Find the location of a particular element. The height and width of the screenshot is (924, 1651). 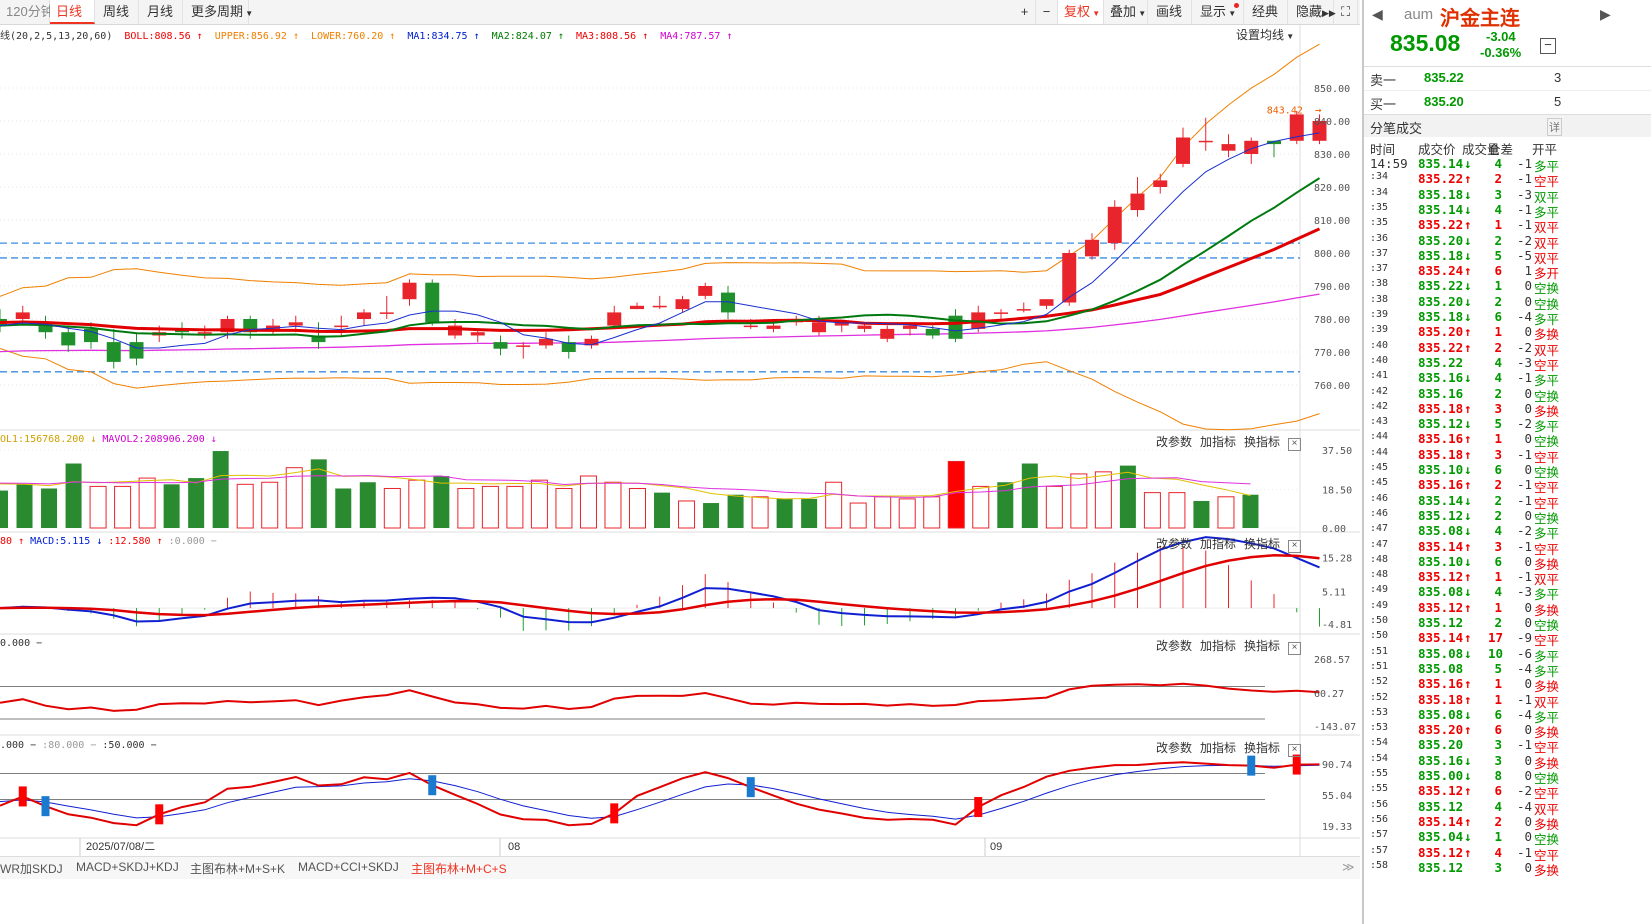

trade-volume: 2 is located at coordinates (1498, 515).